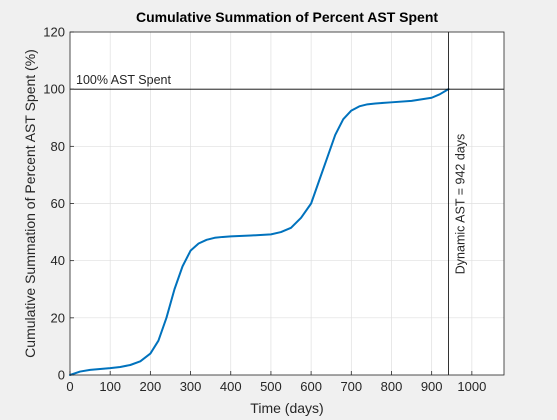 Image resolution: width=557 pixels, height=420 pixels. I want to click on y-tick-label: 80, so click(58, 146).